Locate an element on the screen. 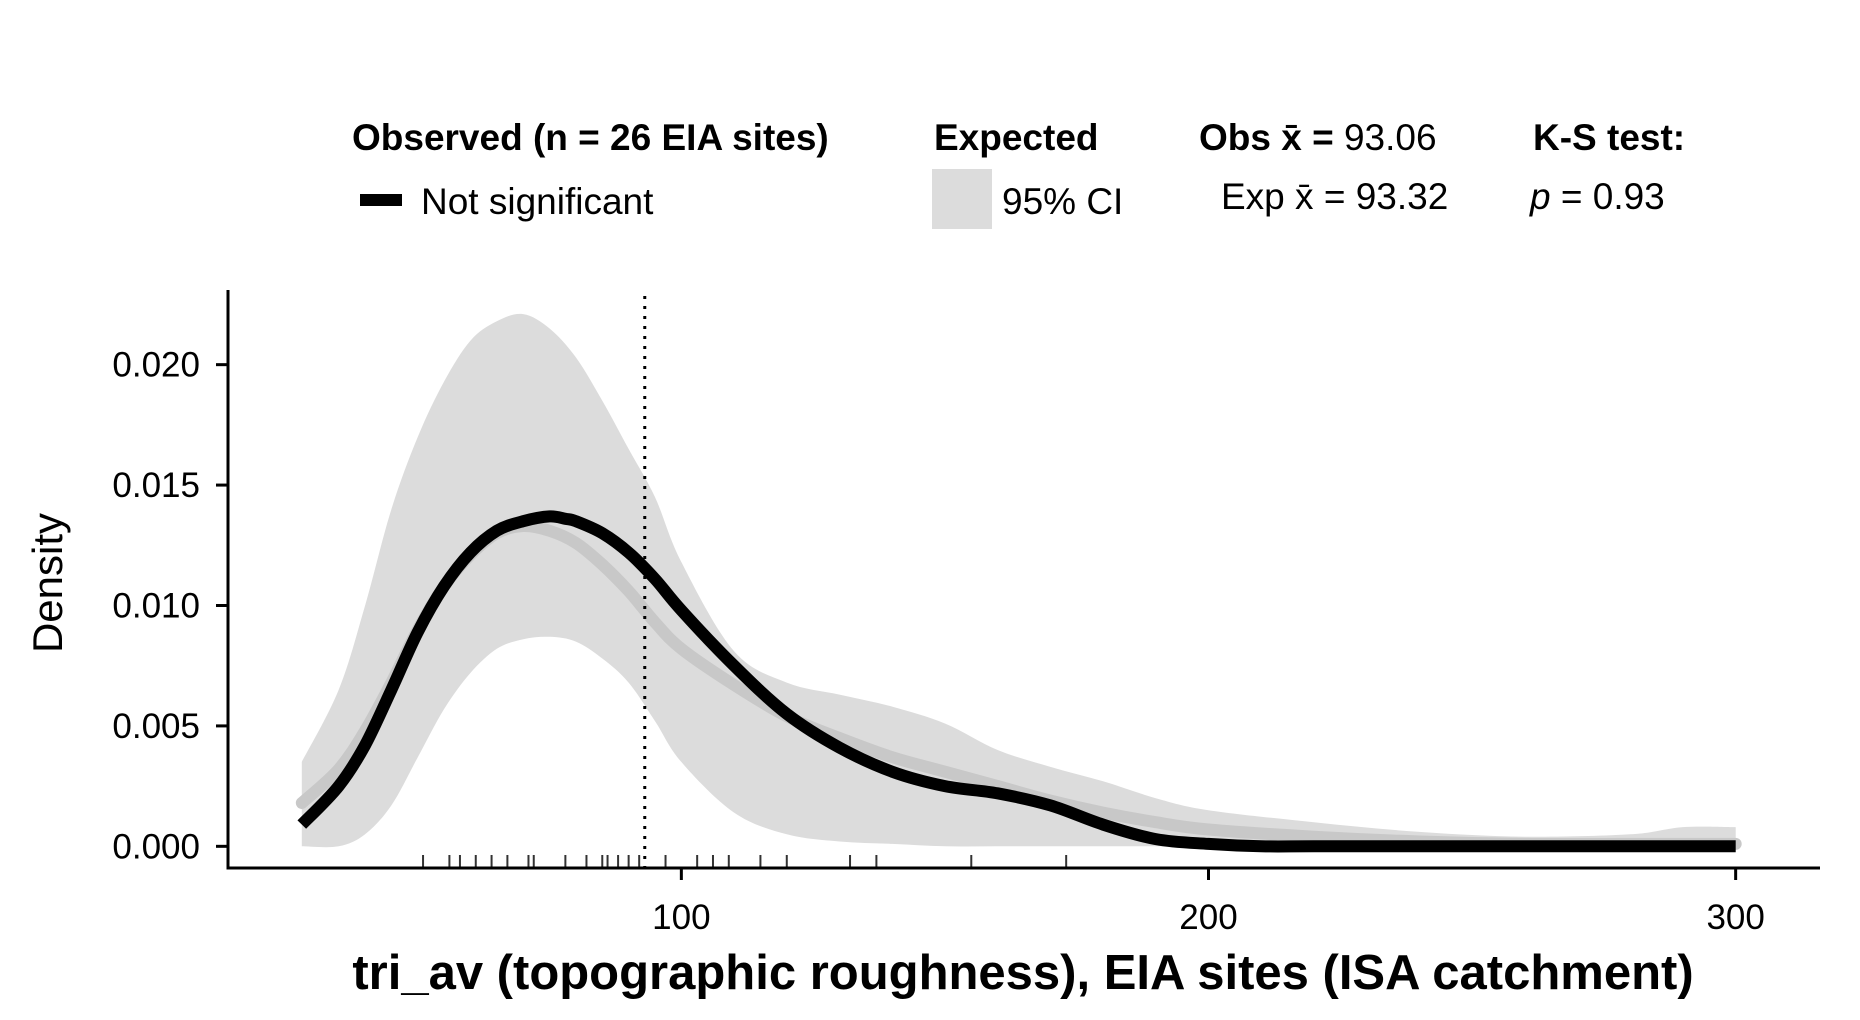 The height and width of the screenshot is (1020, 1860). legend-ks-title: K-S test: is located at coordinates (1609, 137).